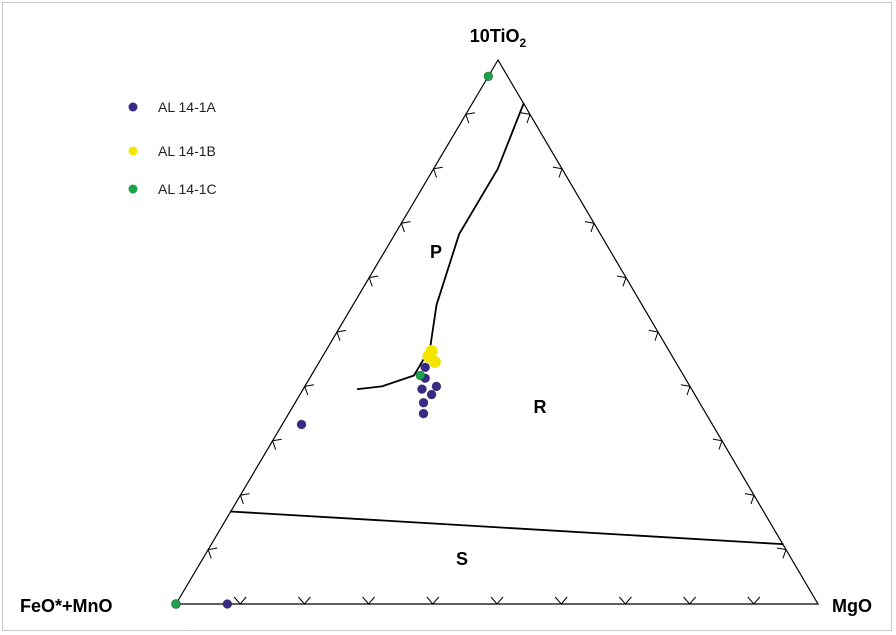 The image size is (896, 635). I want to click on legend-marker-al-14-1b, so click(133, 151).